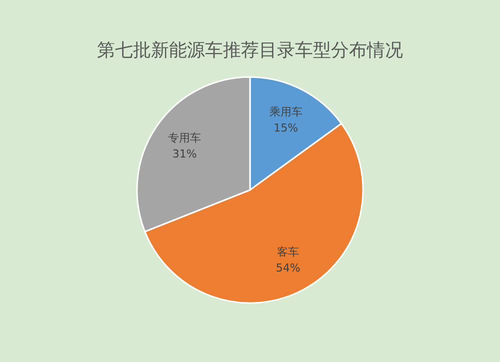 Image resolution: width=500 pixels, height=362 pixels. Describe the element at coordinates (185, 138) in the screenshot. I see `slice-label: 专用车` at that location.